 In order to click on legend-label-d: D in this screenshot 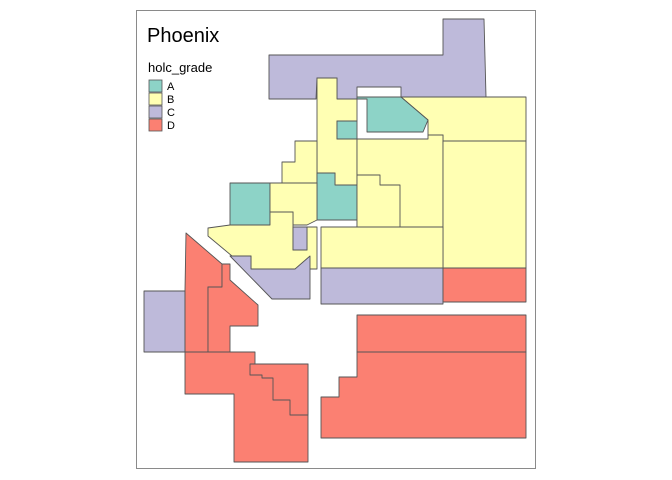, I will do `click(171, 126)`.